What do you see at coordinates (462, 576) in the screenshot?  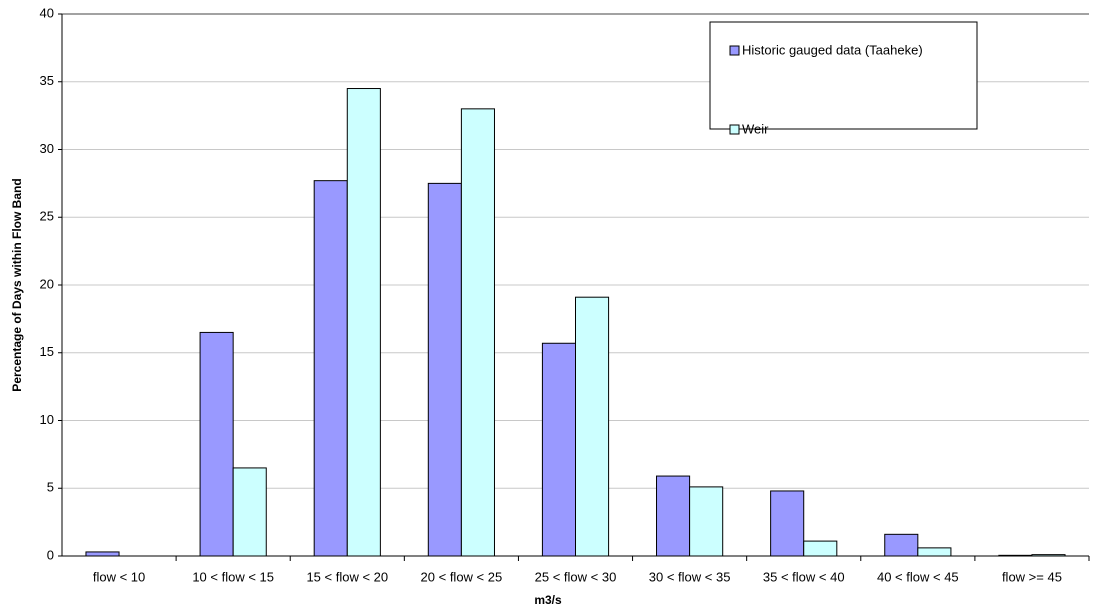 I see `x-tick-label: 20 < flow < 25` at bounding box center [462, 576].